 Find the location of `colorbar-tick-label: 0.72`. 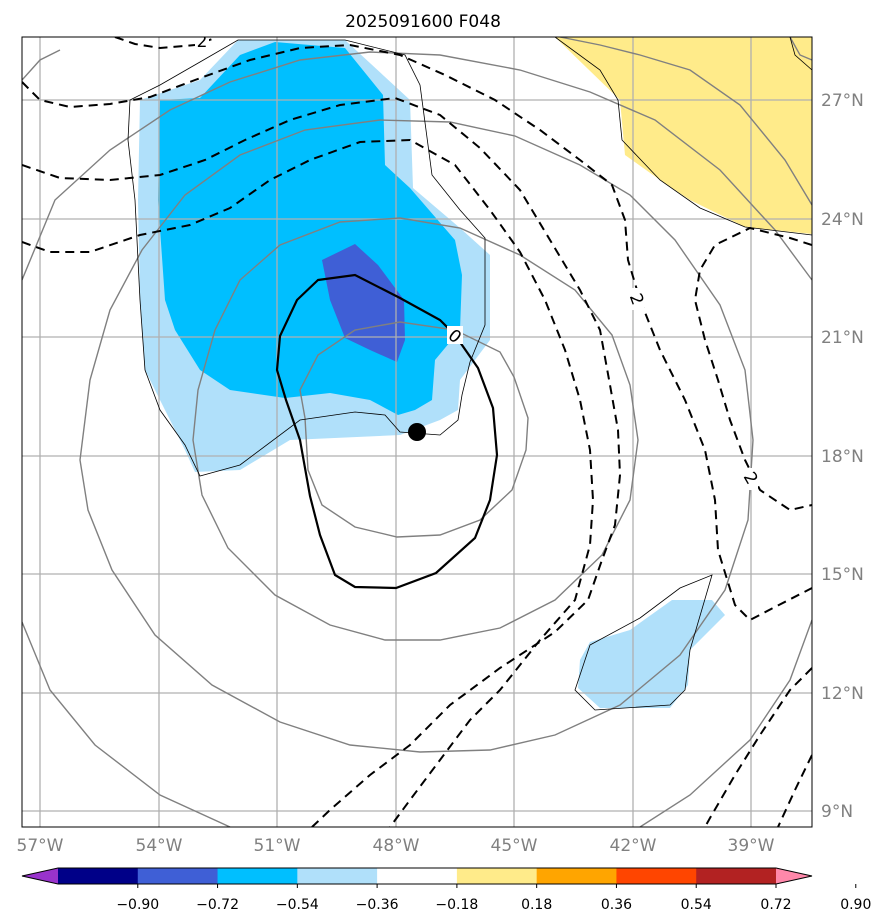

colorbar-tick-label: 0.72 is located at coordinates (775, 905).